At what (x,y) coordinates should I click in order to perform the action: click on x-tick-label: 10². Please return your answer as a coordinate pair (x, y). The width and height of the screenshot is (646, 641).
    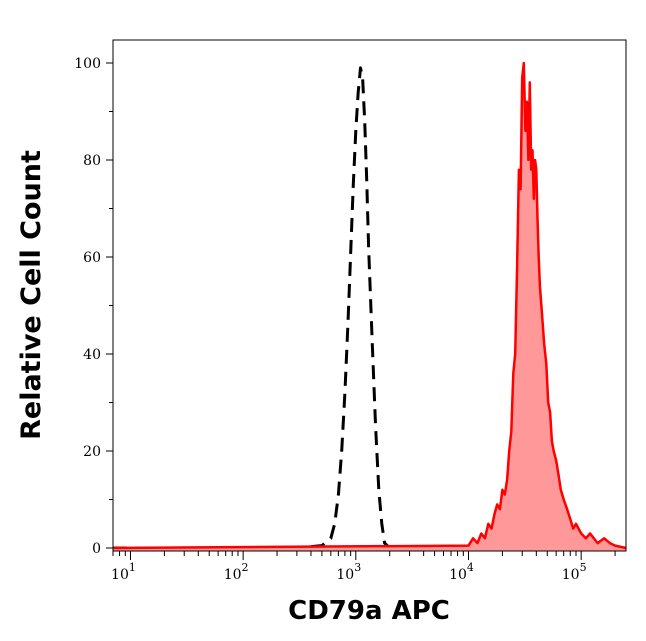
    Looking at the image, I should click on (236, 572).